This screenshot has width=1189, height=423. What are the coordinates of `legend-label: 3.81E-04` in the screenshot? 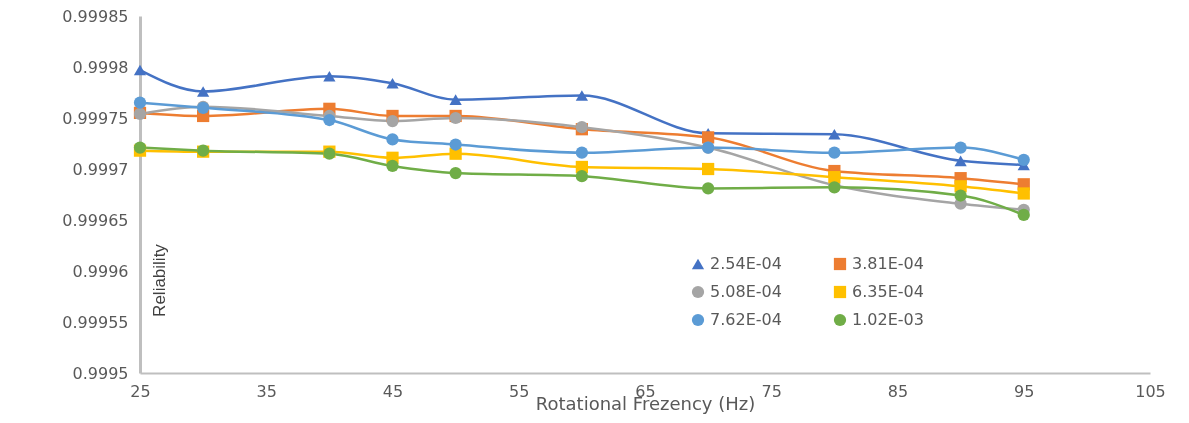 It's located at (888, 263).